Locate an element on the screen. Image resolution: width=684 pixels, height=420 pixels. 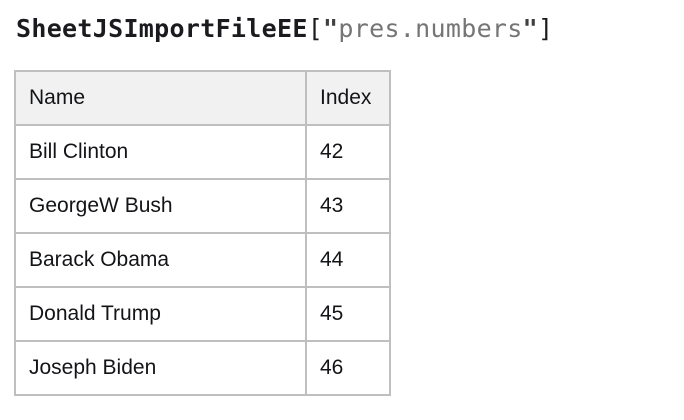
cell-name: GeorgeW Bush is located at coordinates (160, 206).